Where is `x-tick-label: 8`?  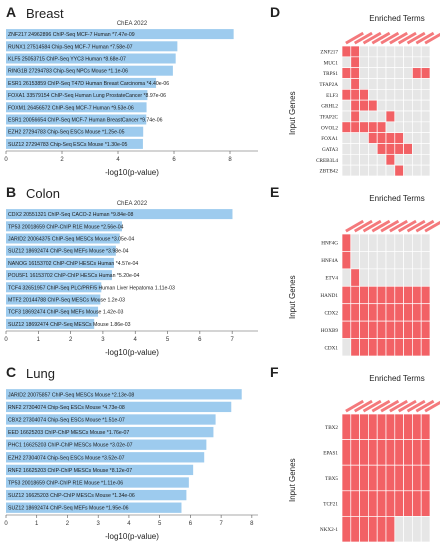 x-tick-label: 8 is located at coordinates (230, 160).